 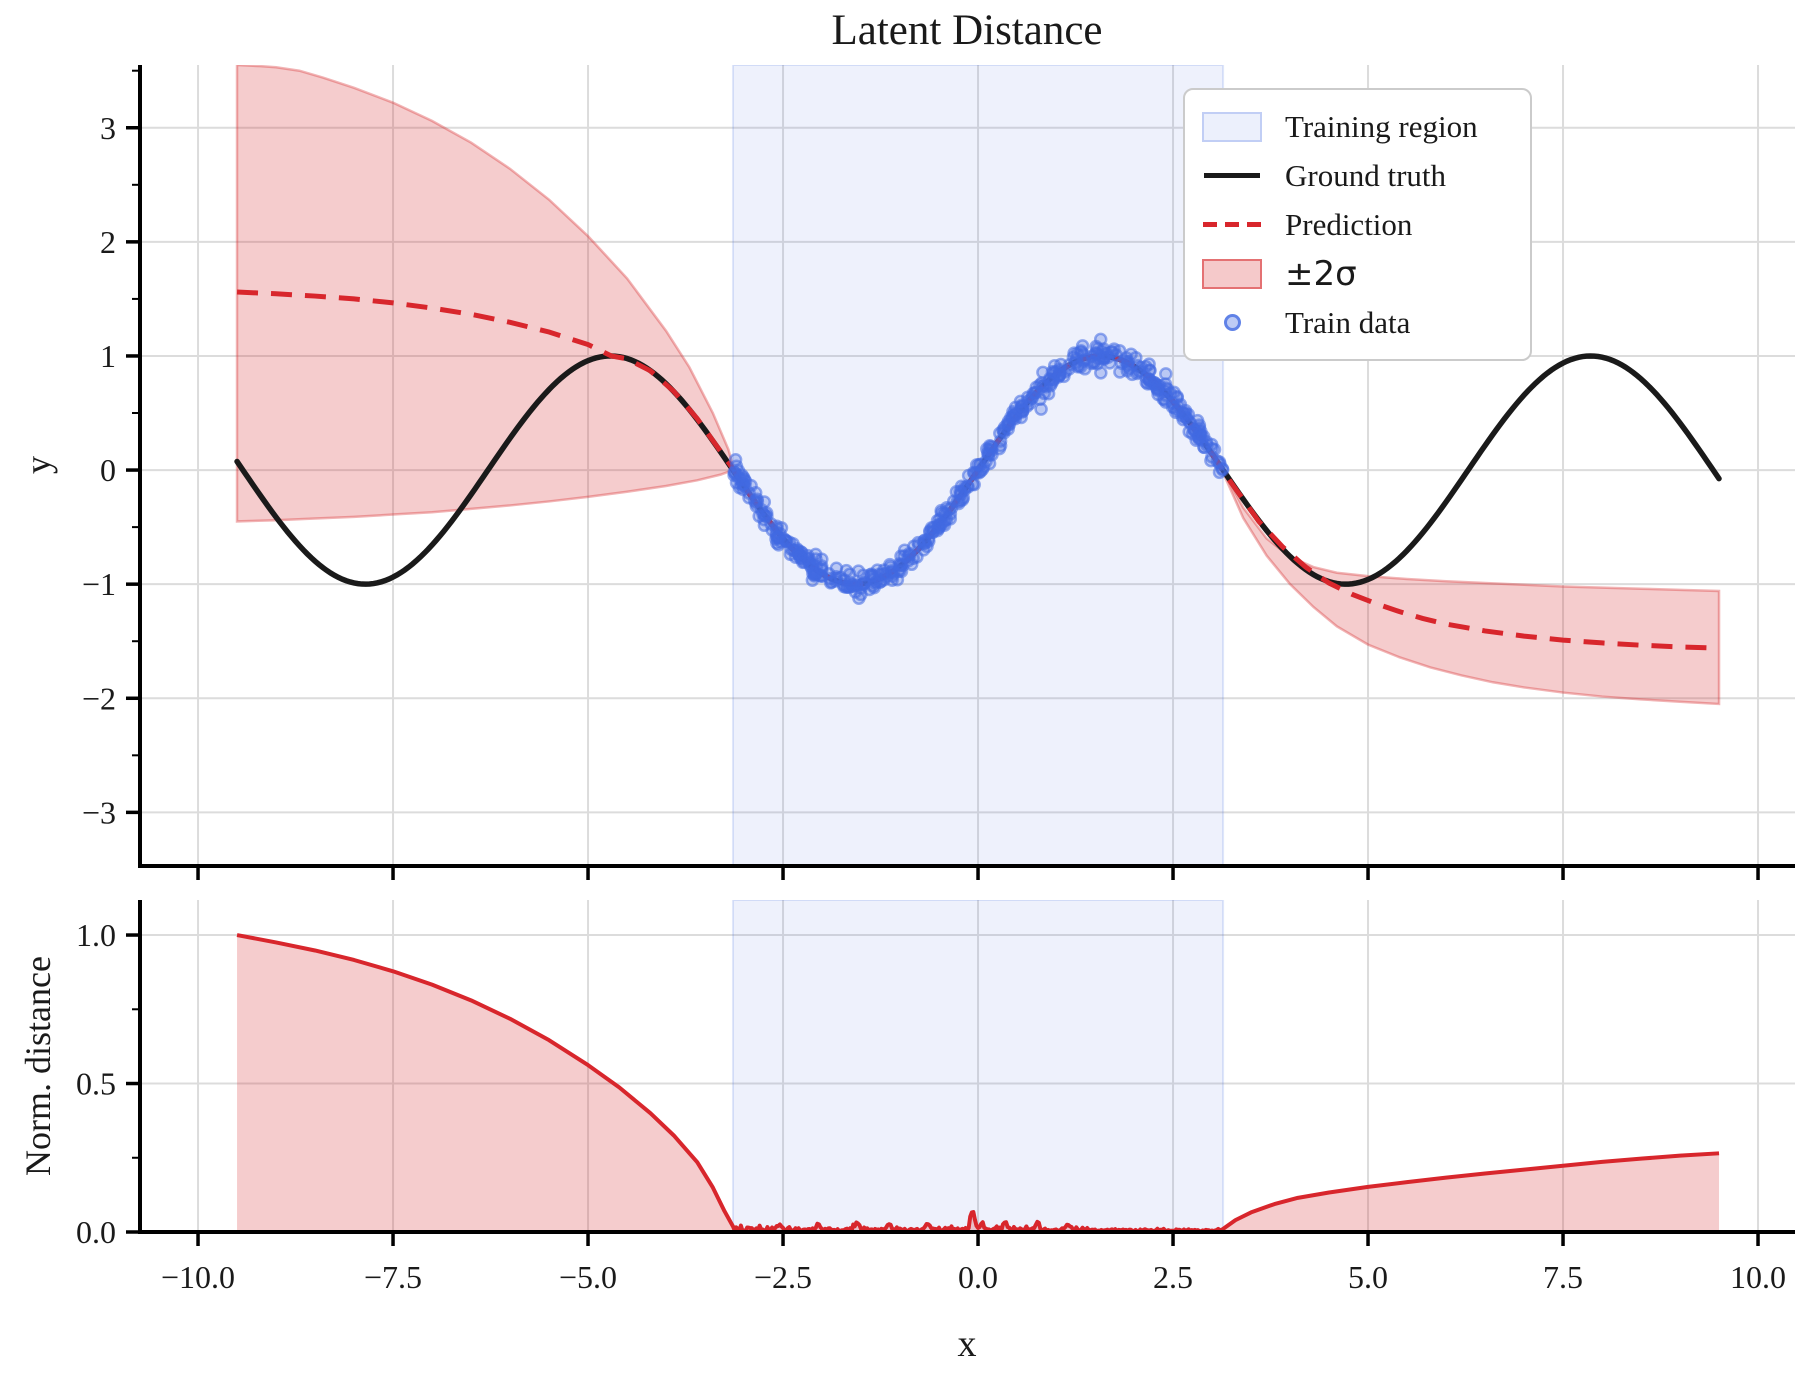 I want to click on x-tick-label: 10.0, so click(x=1758, y=1277).